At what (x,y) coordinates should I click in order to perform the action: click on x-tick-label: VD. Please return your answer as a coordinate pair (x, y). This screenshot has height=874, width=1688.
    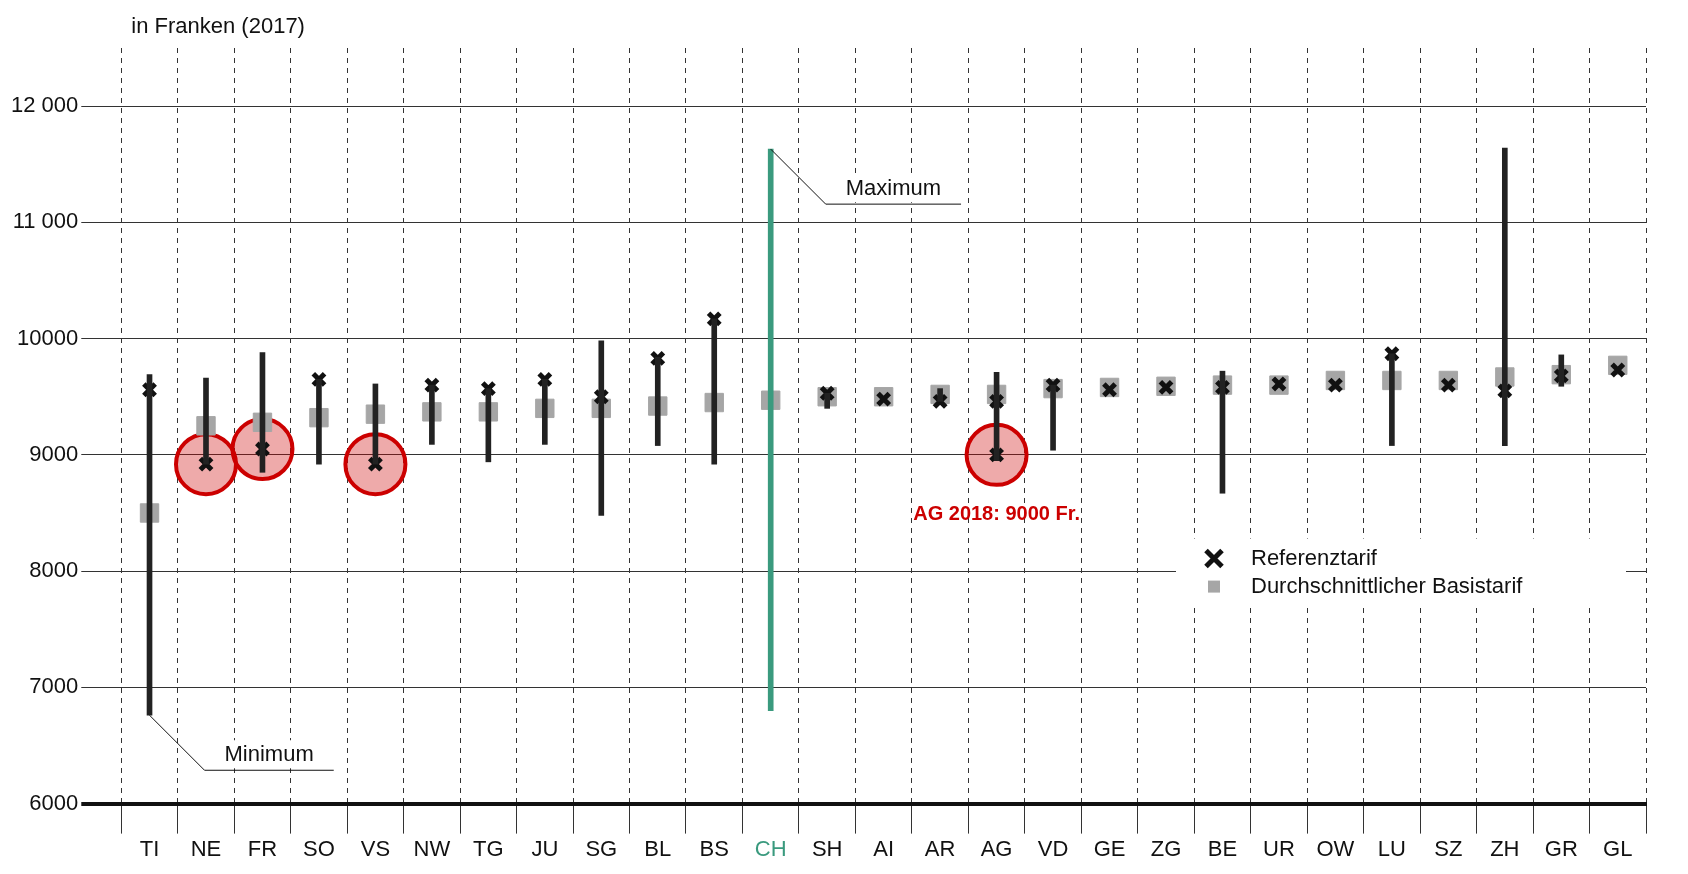
    Looking at the image, I should click on (1053, 848).